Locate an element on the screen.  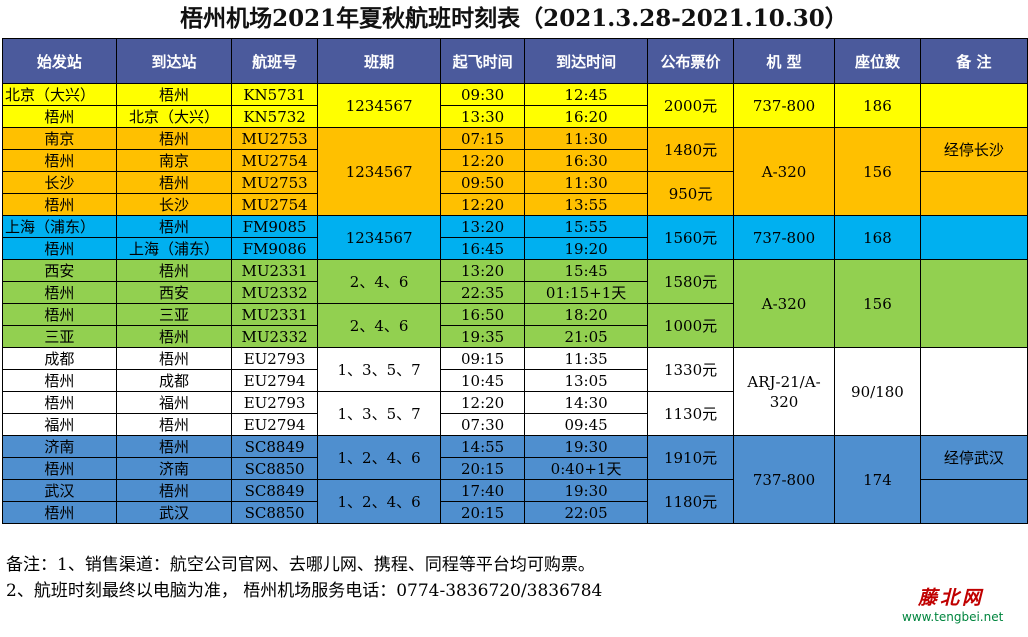
header-arrival: 到达时间 is located at coordinates (586, 61).